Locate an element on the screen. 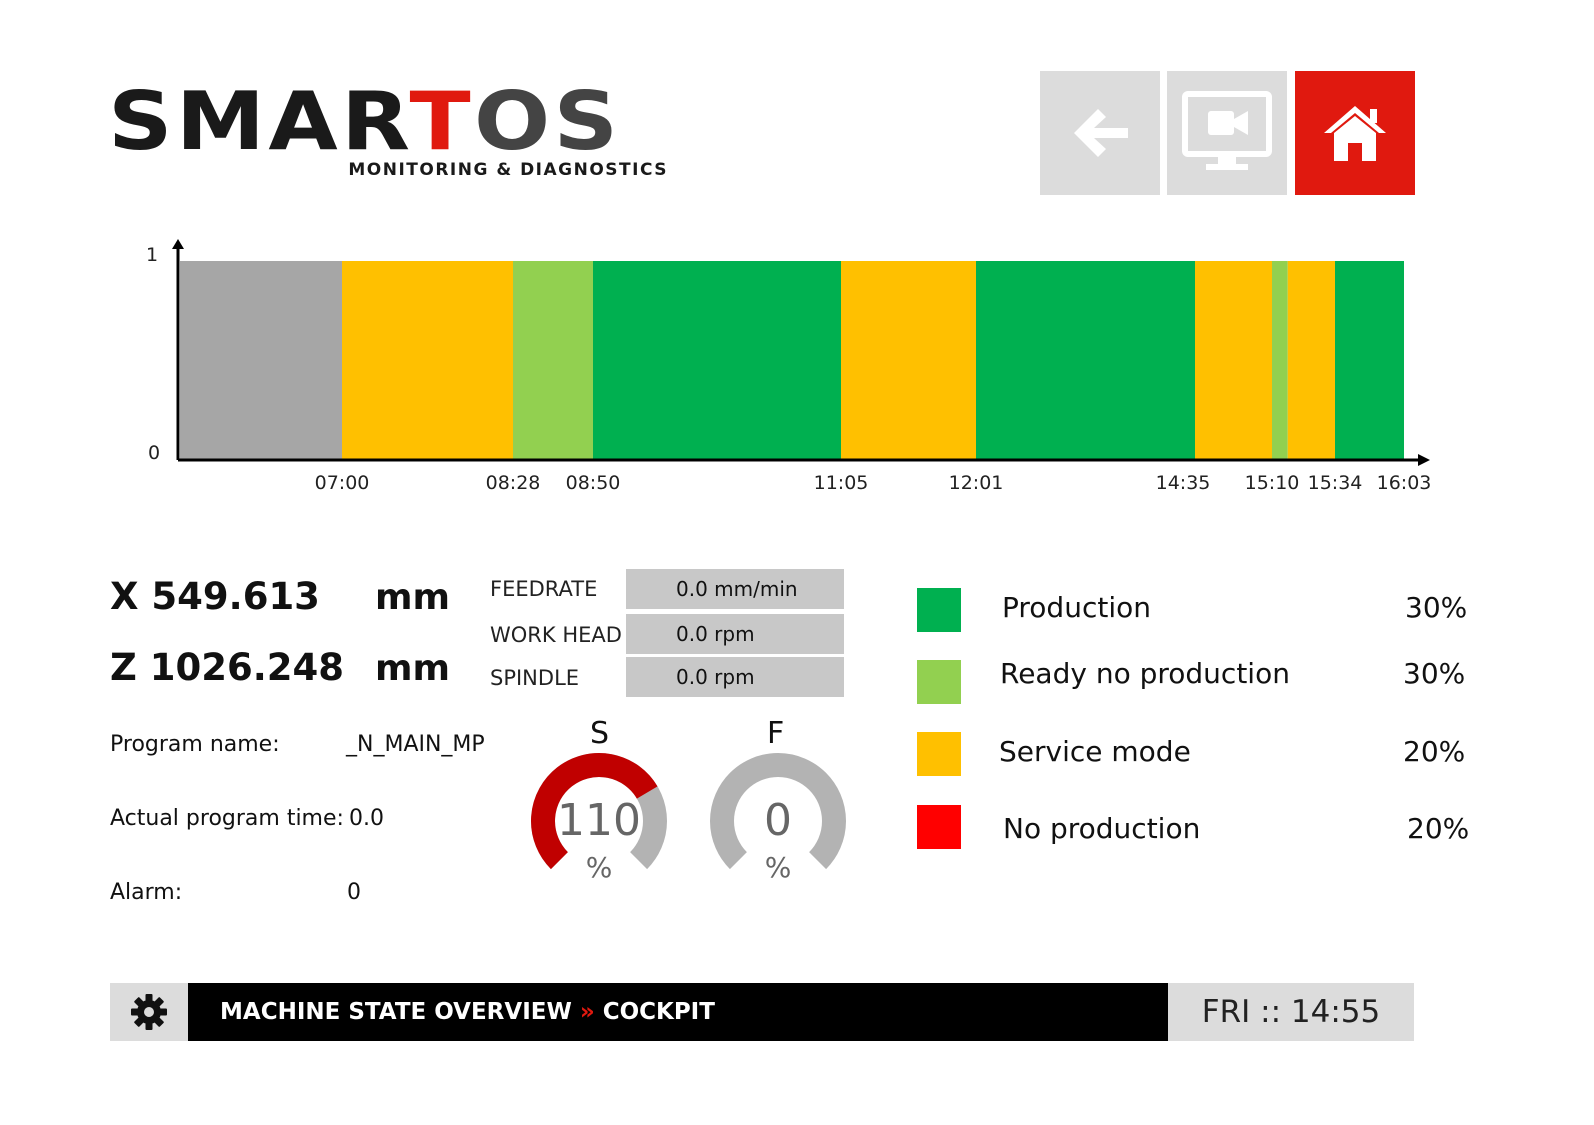  spindle-override-letter: S is located at coordinates (600, 733).